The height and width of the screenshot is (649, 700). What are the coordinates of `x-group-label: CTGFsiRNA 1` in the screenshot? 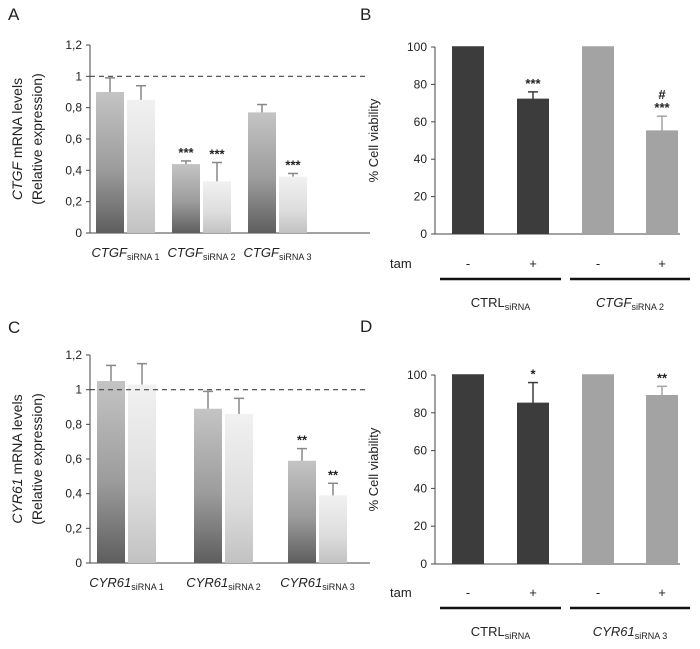 It's located at (126, 253).